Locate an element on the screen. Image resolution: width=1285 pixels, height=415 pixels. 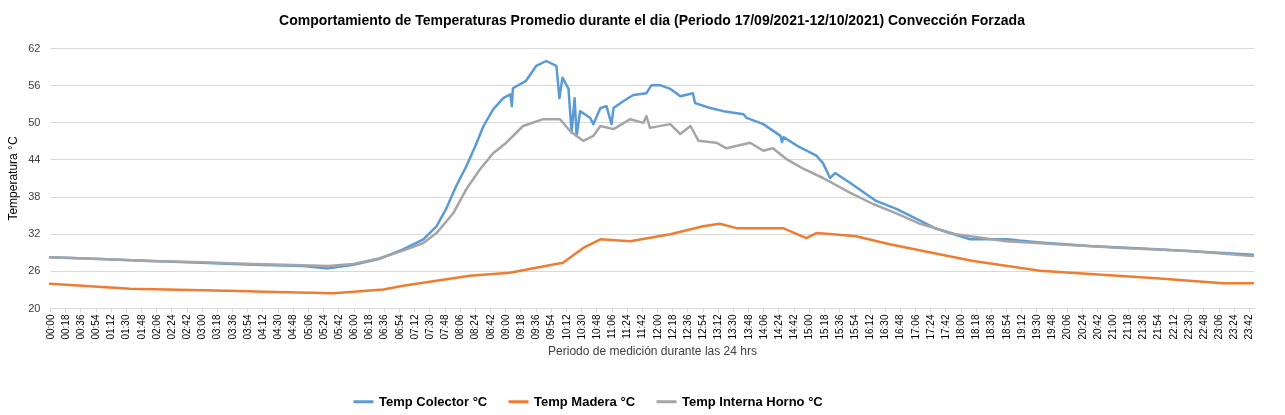
x-tick-label: 13:12 is located at coordinates (718, 327).